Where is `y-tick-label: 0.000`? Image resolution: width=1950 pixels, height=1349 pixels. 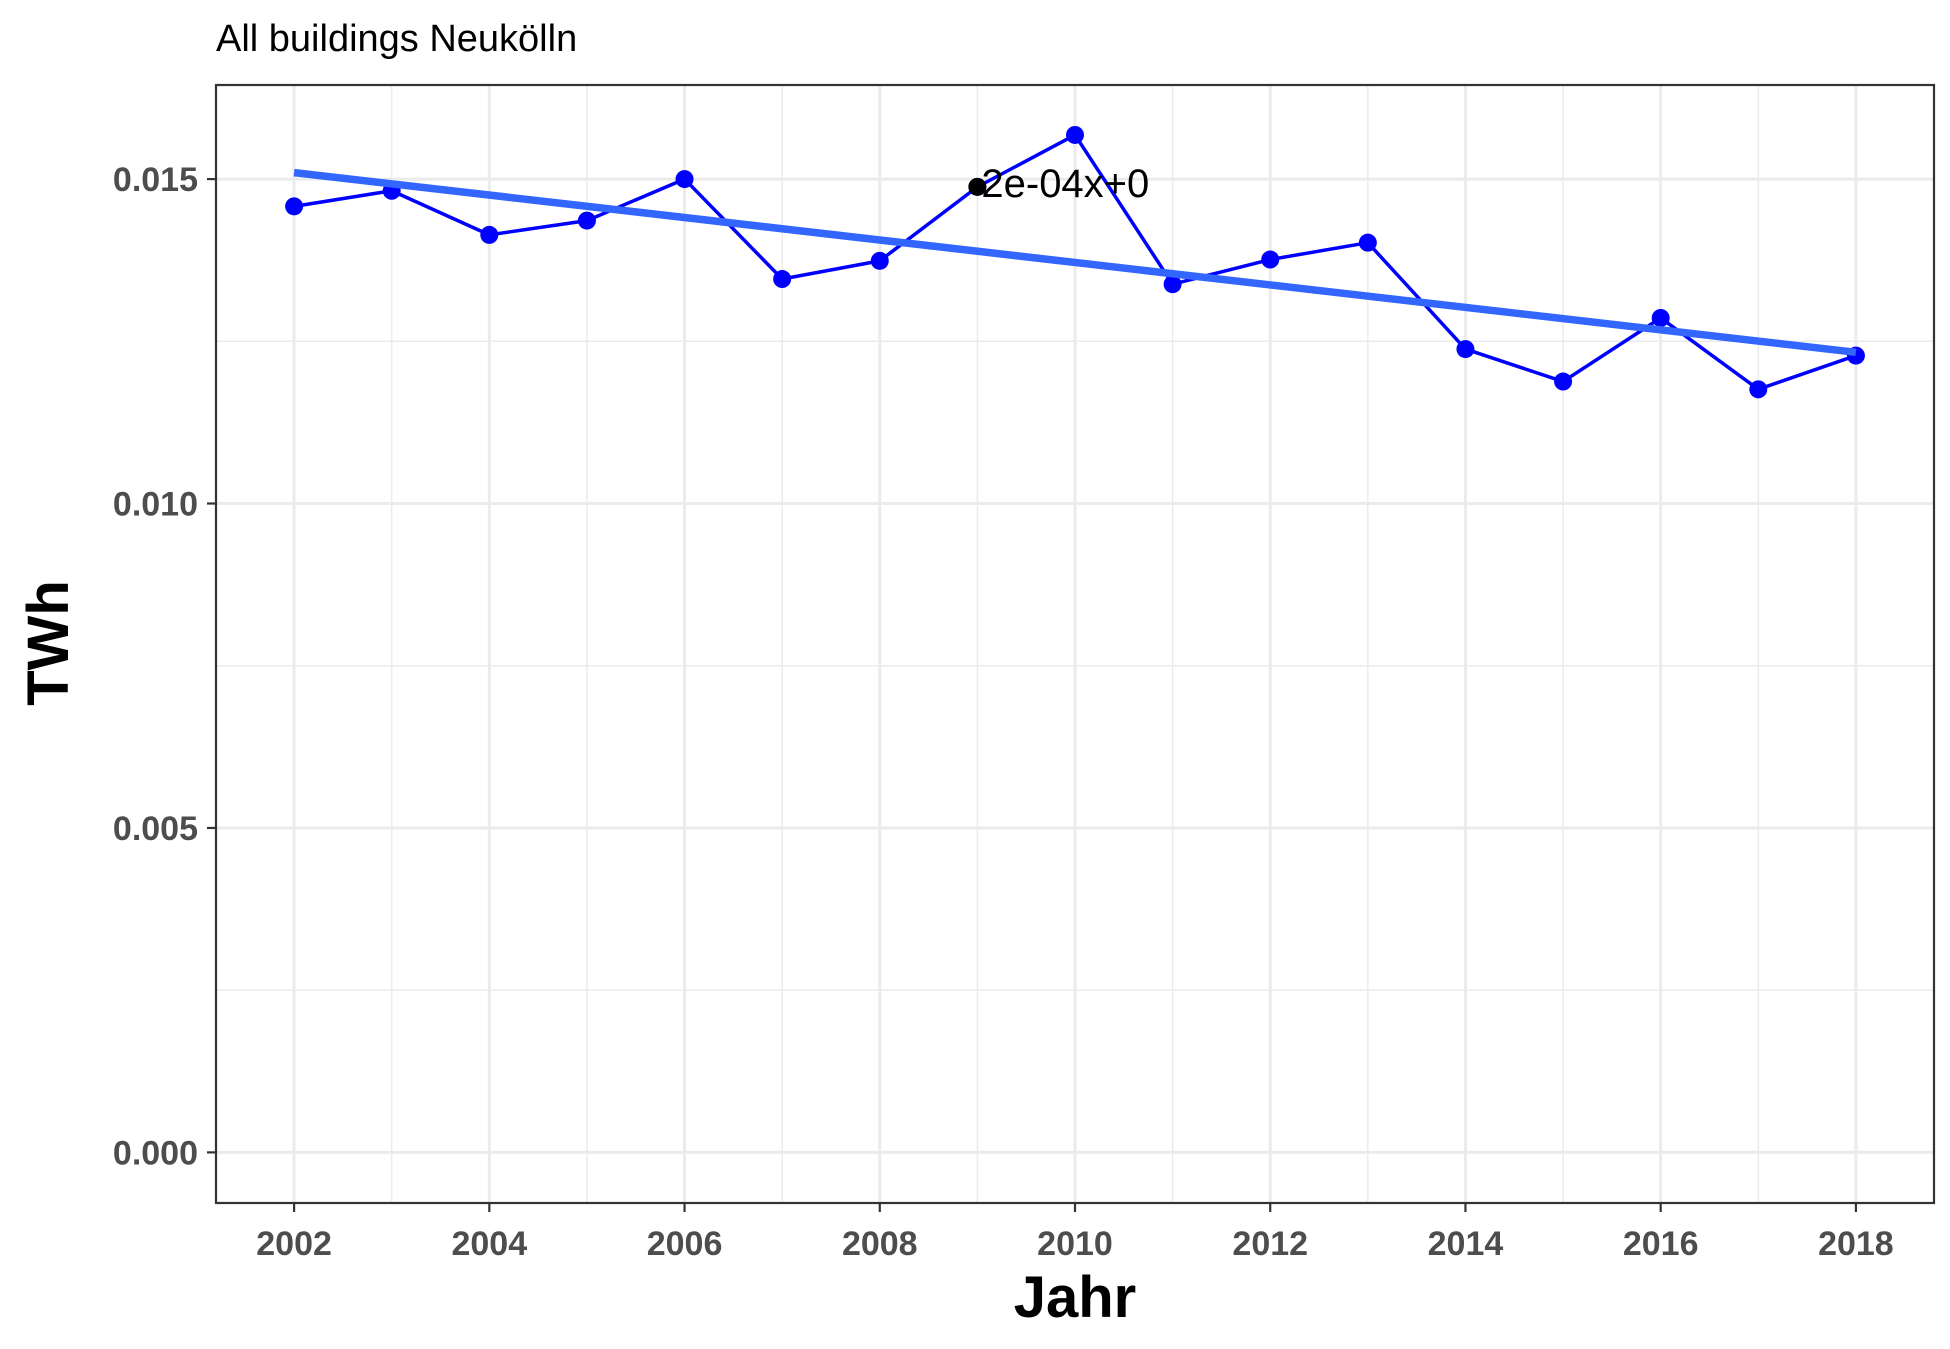 y-tick-label: 0.000 is located at coordinates (155, 1153).